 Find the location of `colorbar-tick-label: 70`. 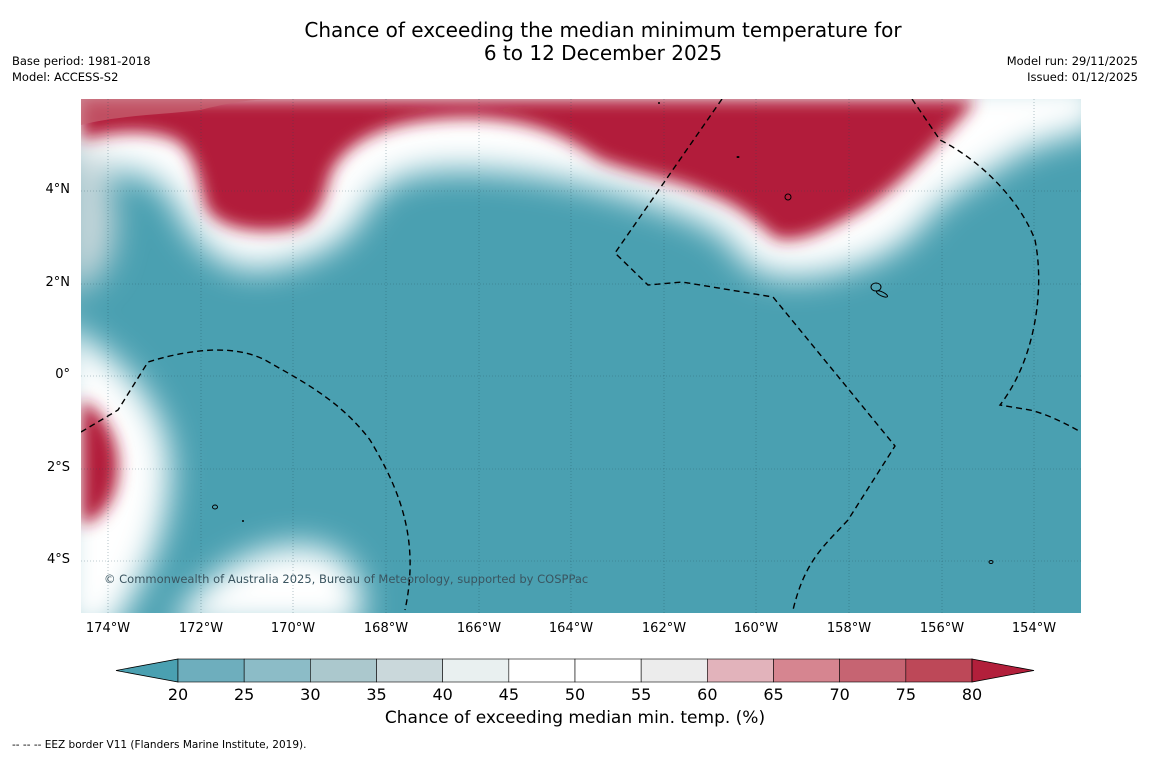

colorbar-tick-label: 70 is located at coordinates (839, 694).